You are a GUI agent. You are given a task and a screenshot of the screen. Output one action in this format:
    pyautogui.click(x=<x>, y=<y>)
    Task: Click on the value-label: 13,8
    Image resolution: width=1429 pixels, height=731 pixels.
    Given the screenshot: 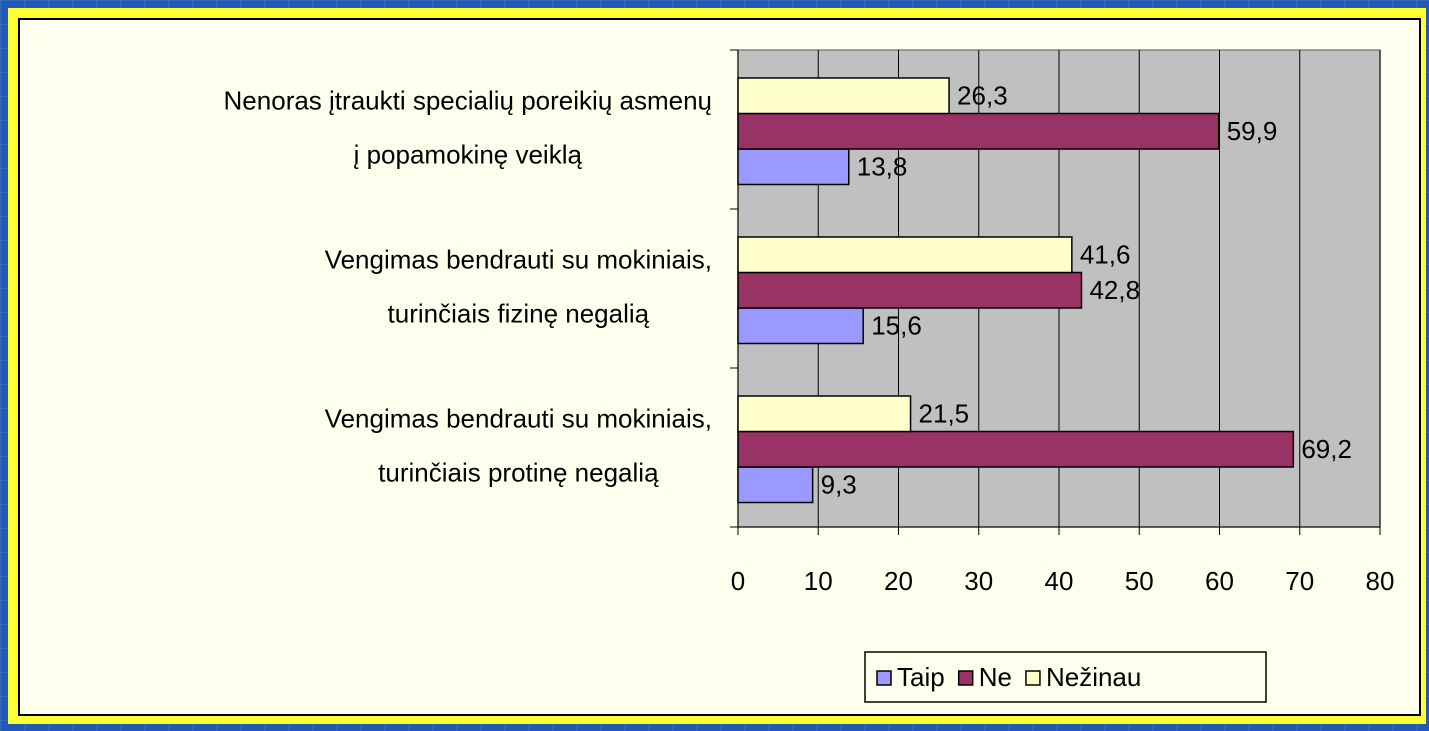 What is the action you would take?
    pyautogui.click(x=882, y=167)
    